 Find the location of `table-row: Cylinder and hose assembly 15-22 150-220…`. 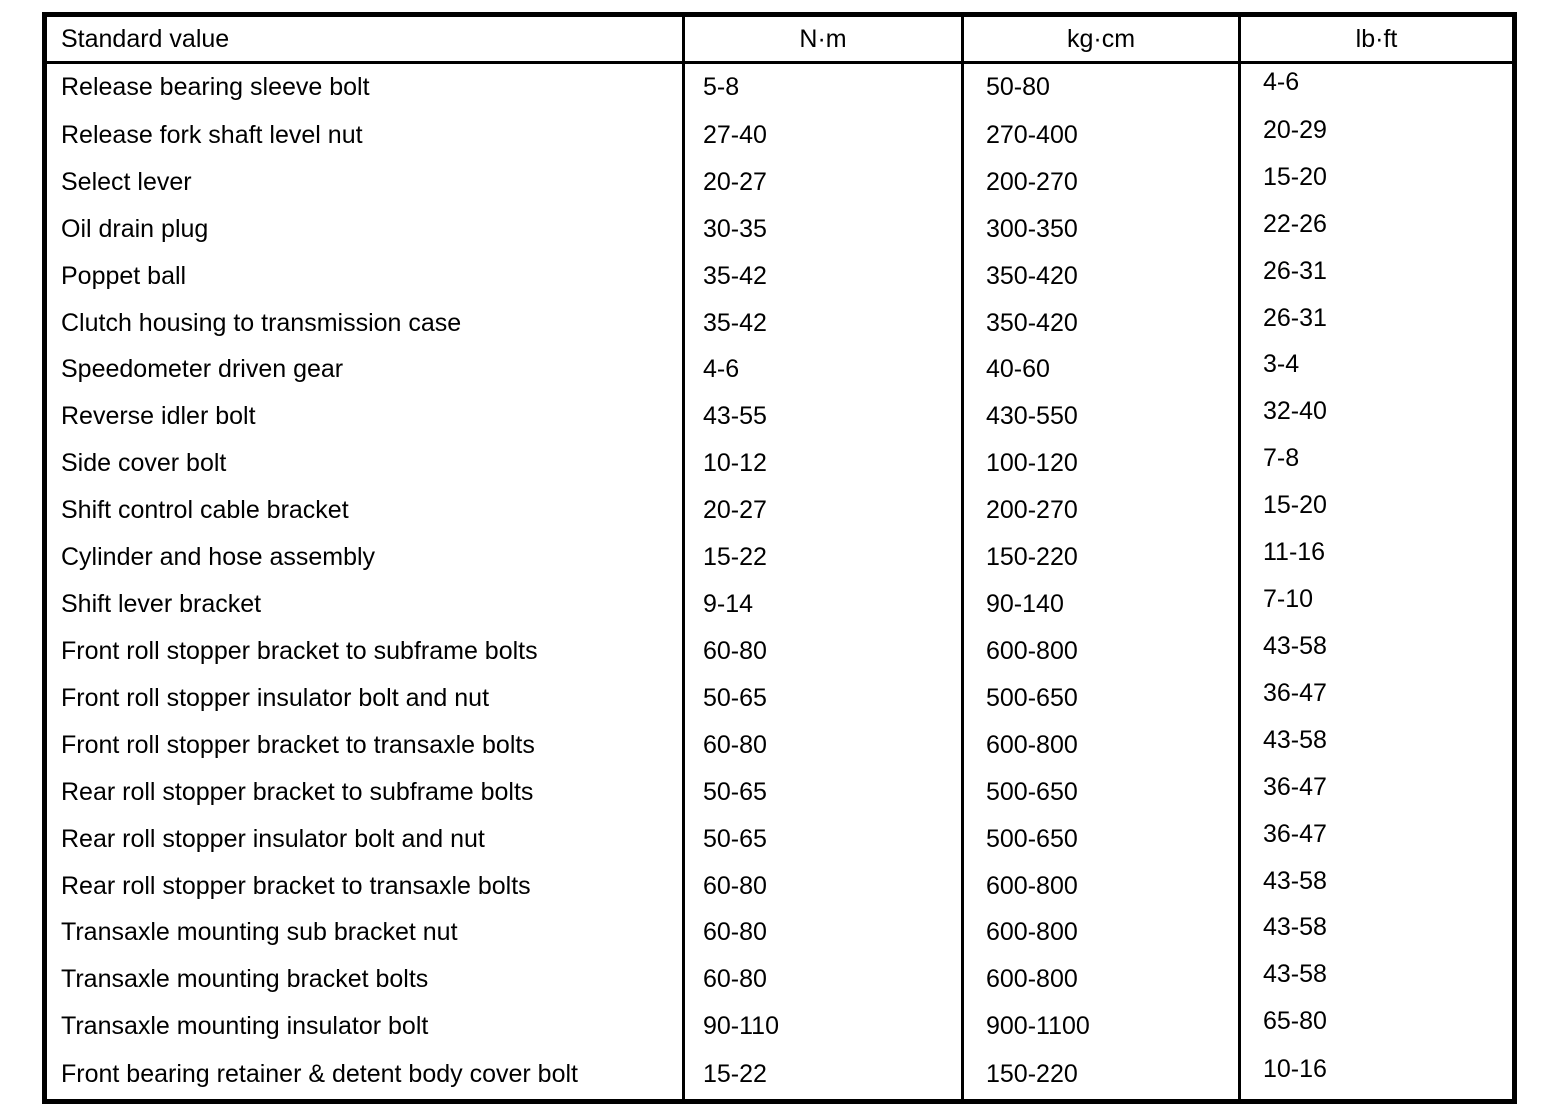

table-row: Cylinder and hose assembly 15-22 150-220… is located at coordinates (779, 558).